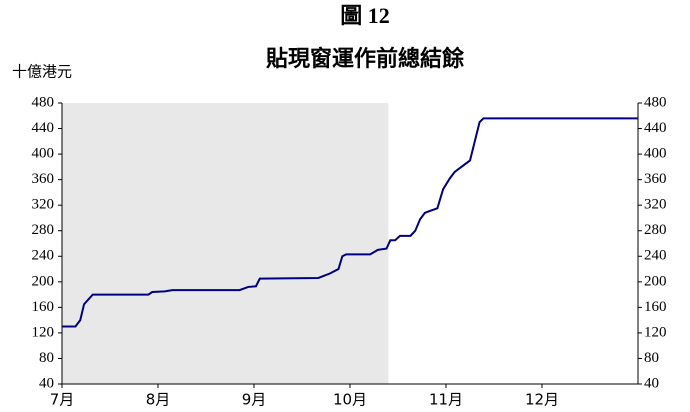  I want to click on y2-tick-label: 360, so click(655, 179).